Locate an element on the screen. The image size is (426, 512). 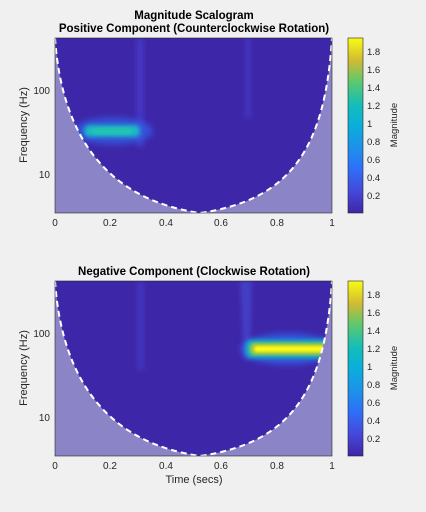
y-axis-negative: 100 10 Frequency (Hz) is located at coordinates (34, 376).